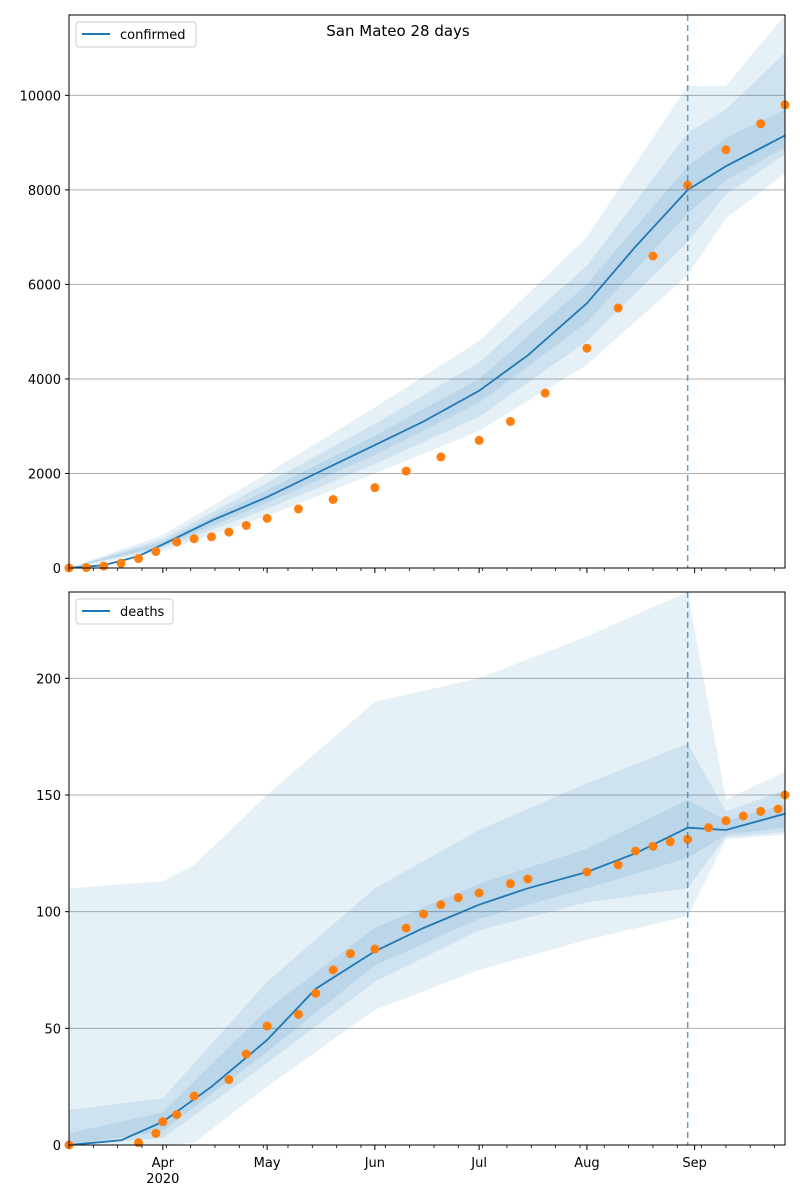 This screenshot has width=800, height=1200. I want to click on x-tick-label: Aug, so click(586, 1163).